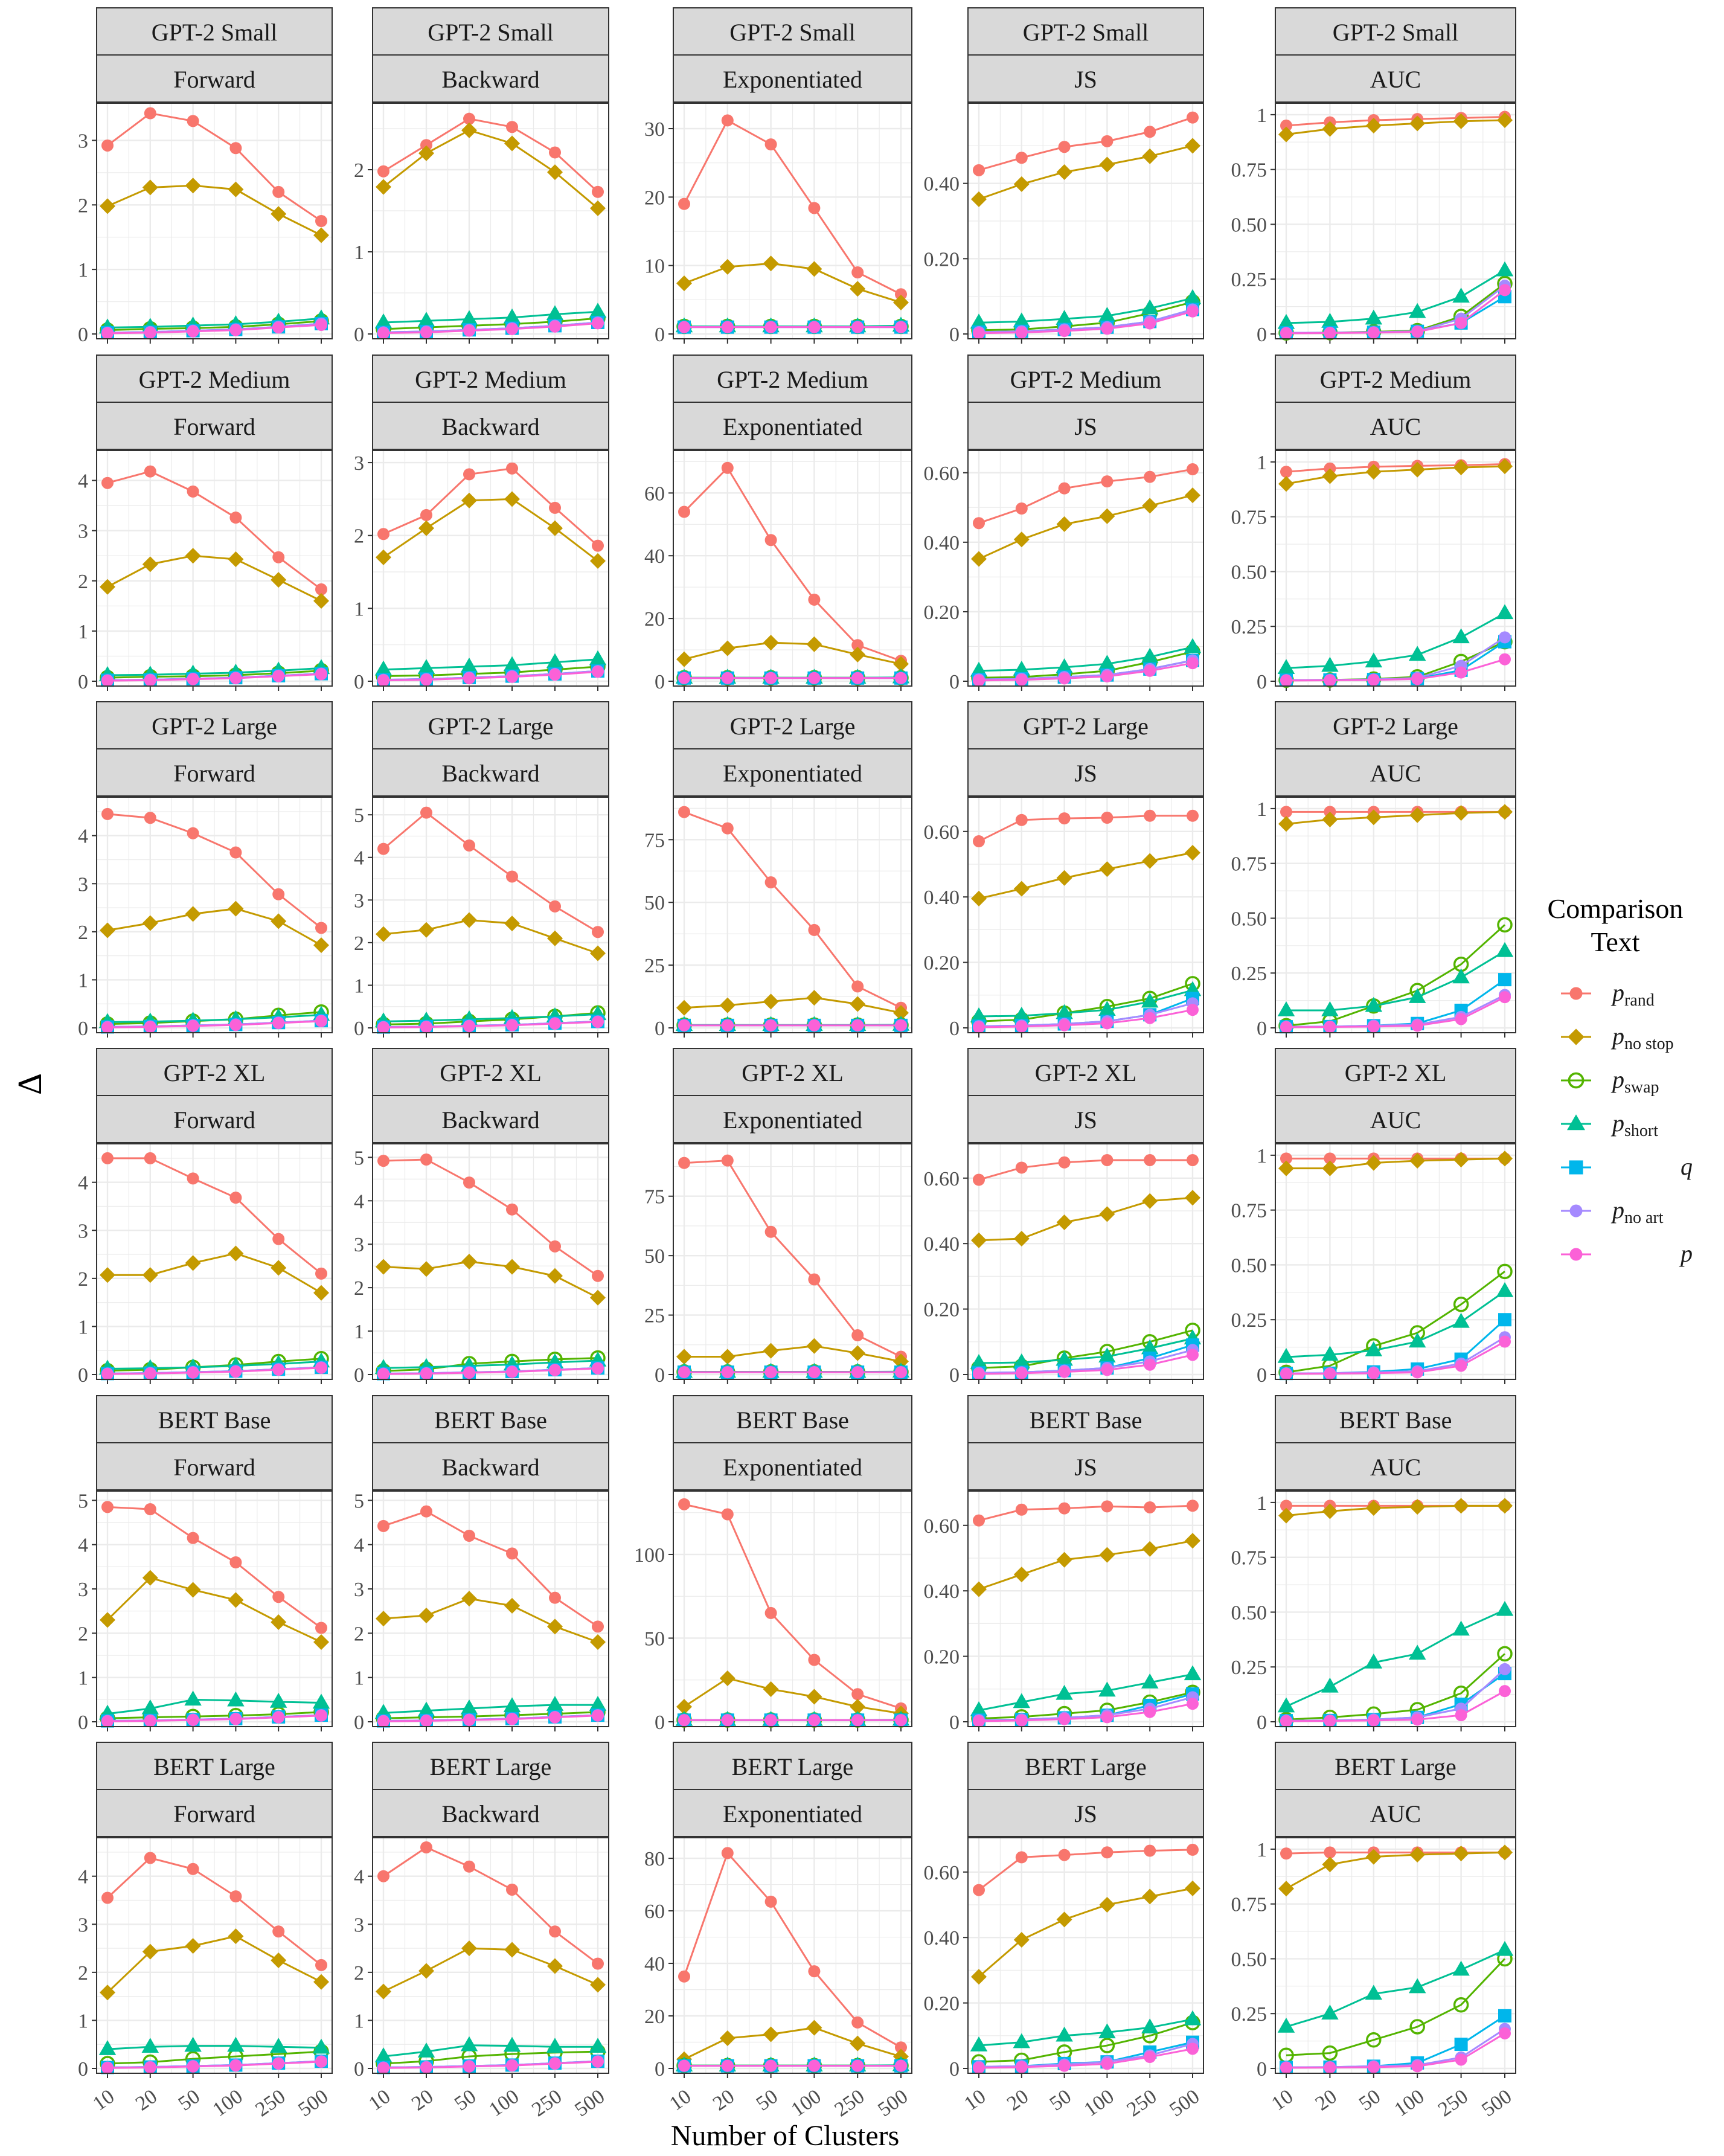  Describe the element at coordinates (215, 1072) in the screenshot. I see `strip-model-label: GPT-2 XL` at that location.